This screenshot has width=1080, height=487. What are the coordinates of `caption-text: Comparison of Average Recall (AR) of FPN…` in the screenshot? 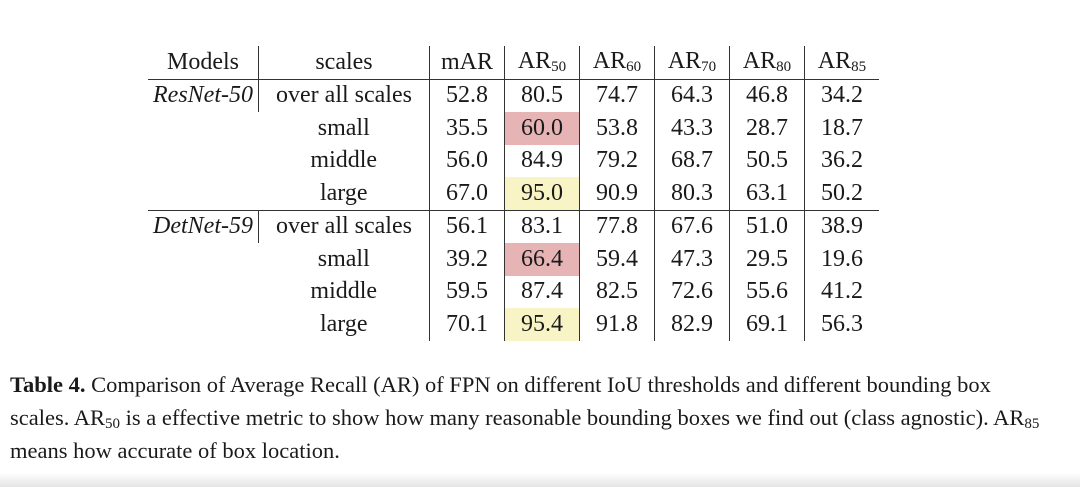 It's located at (500, 401).